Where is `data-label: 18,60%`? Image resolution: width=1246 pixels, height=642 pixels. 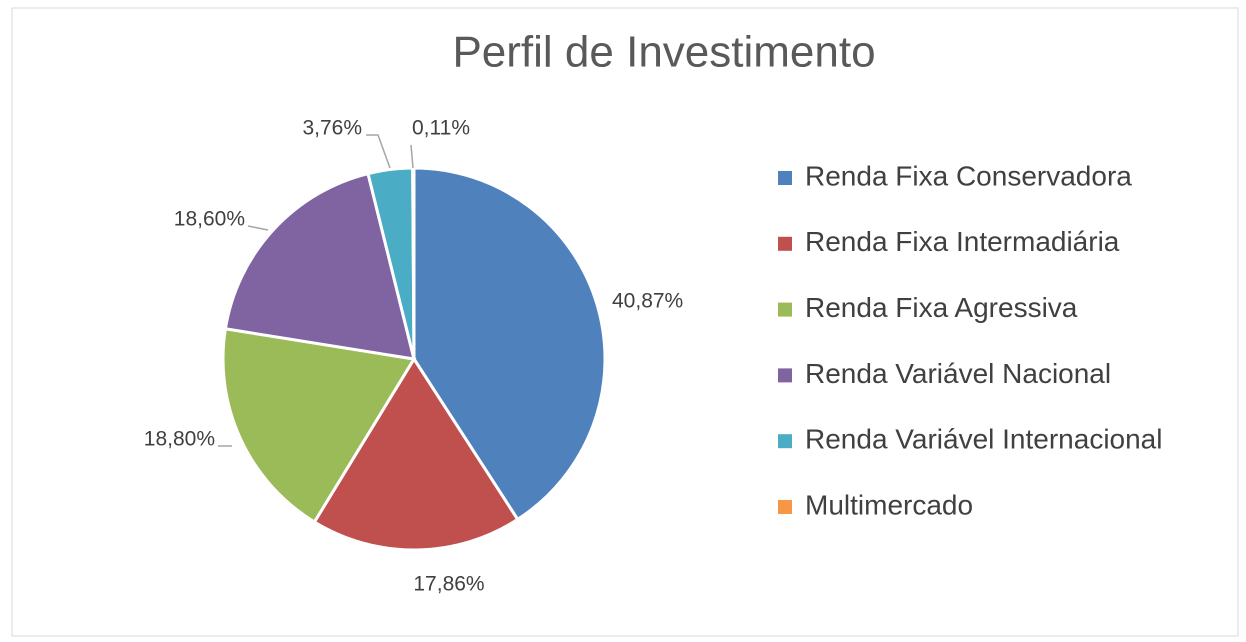 data-label: 18,60% is located at coordinates (209, 219).